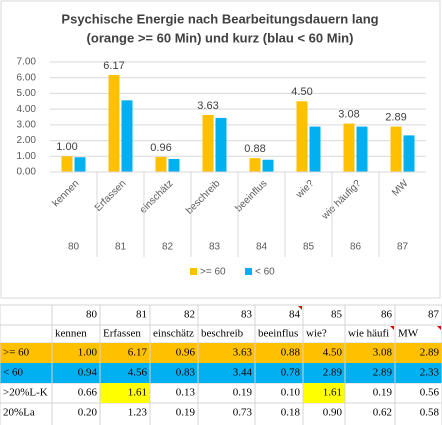  What do you see at coordinates (291, 353) in the screenshot?
I see `table-cell: 0.88` at bounding box center [291, 353].